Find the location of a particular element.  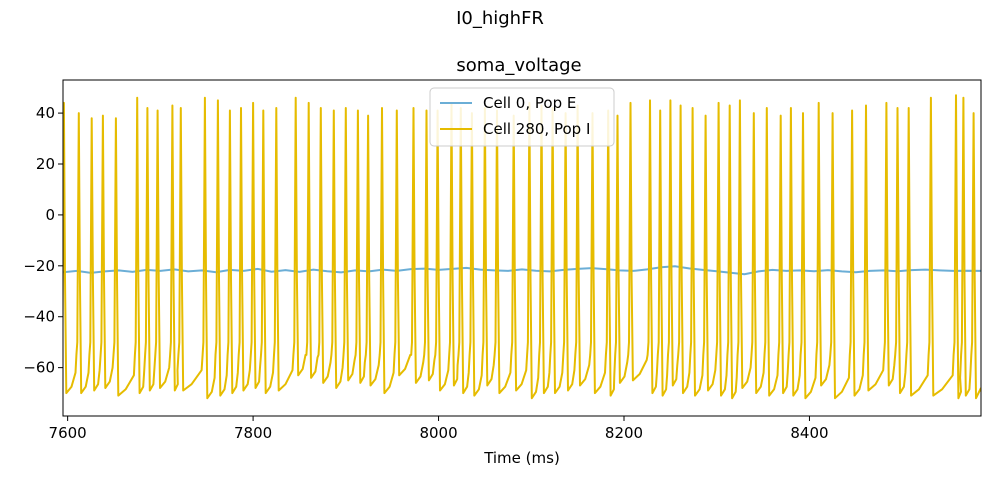

x-tick-label: 8200 is located at coordinates (624, 433).